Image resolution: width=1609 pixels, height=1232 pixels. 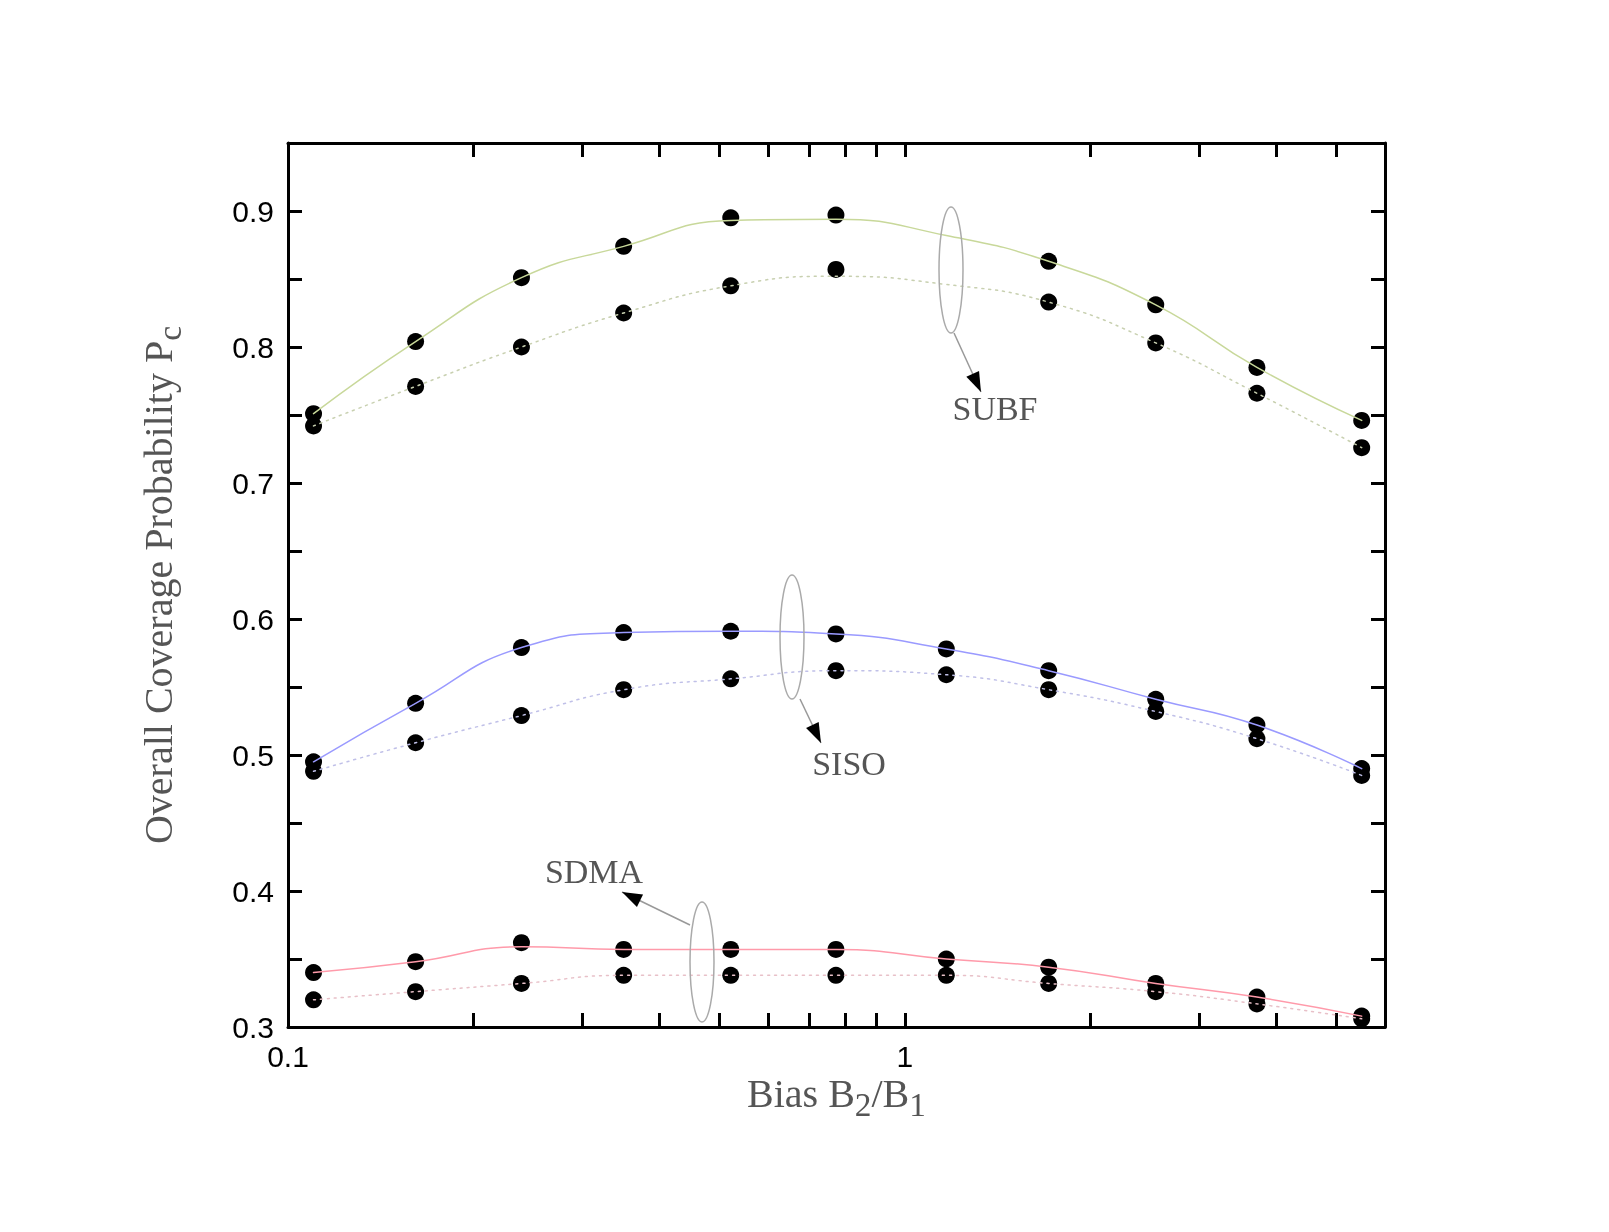 I want to click on annotation: SUBF, so click(x=995, y=409).